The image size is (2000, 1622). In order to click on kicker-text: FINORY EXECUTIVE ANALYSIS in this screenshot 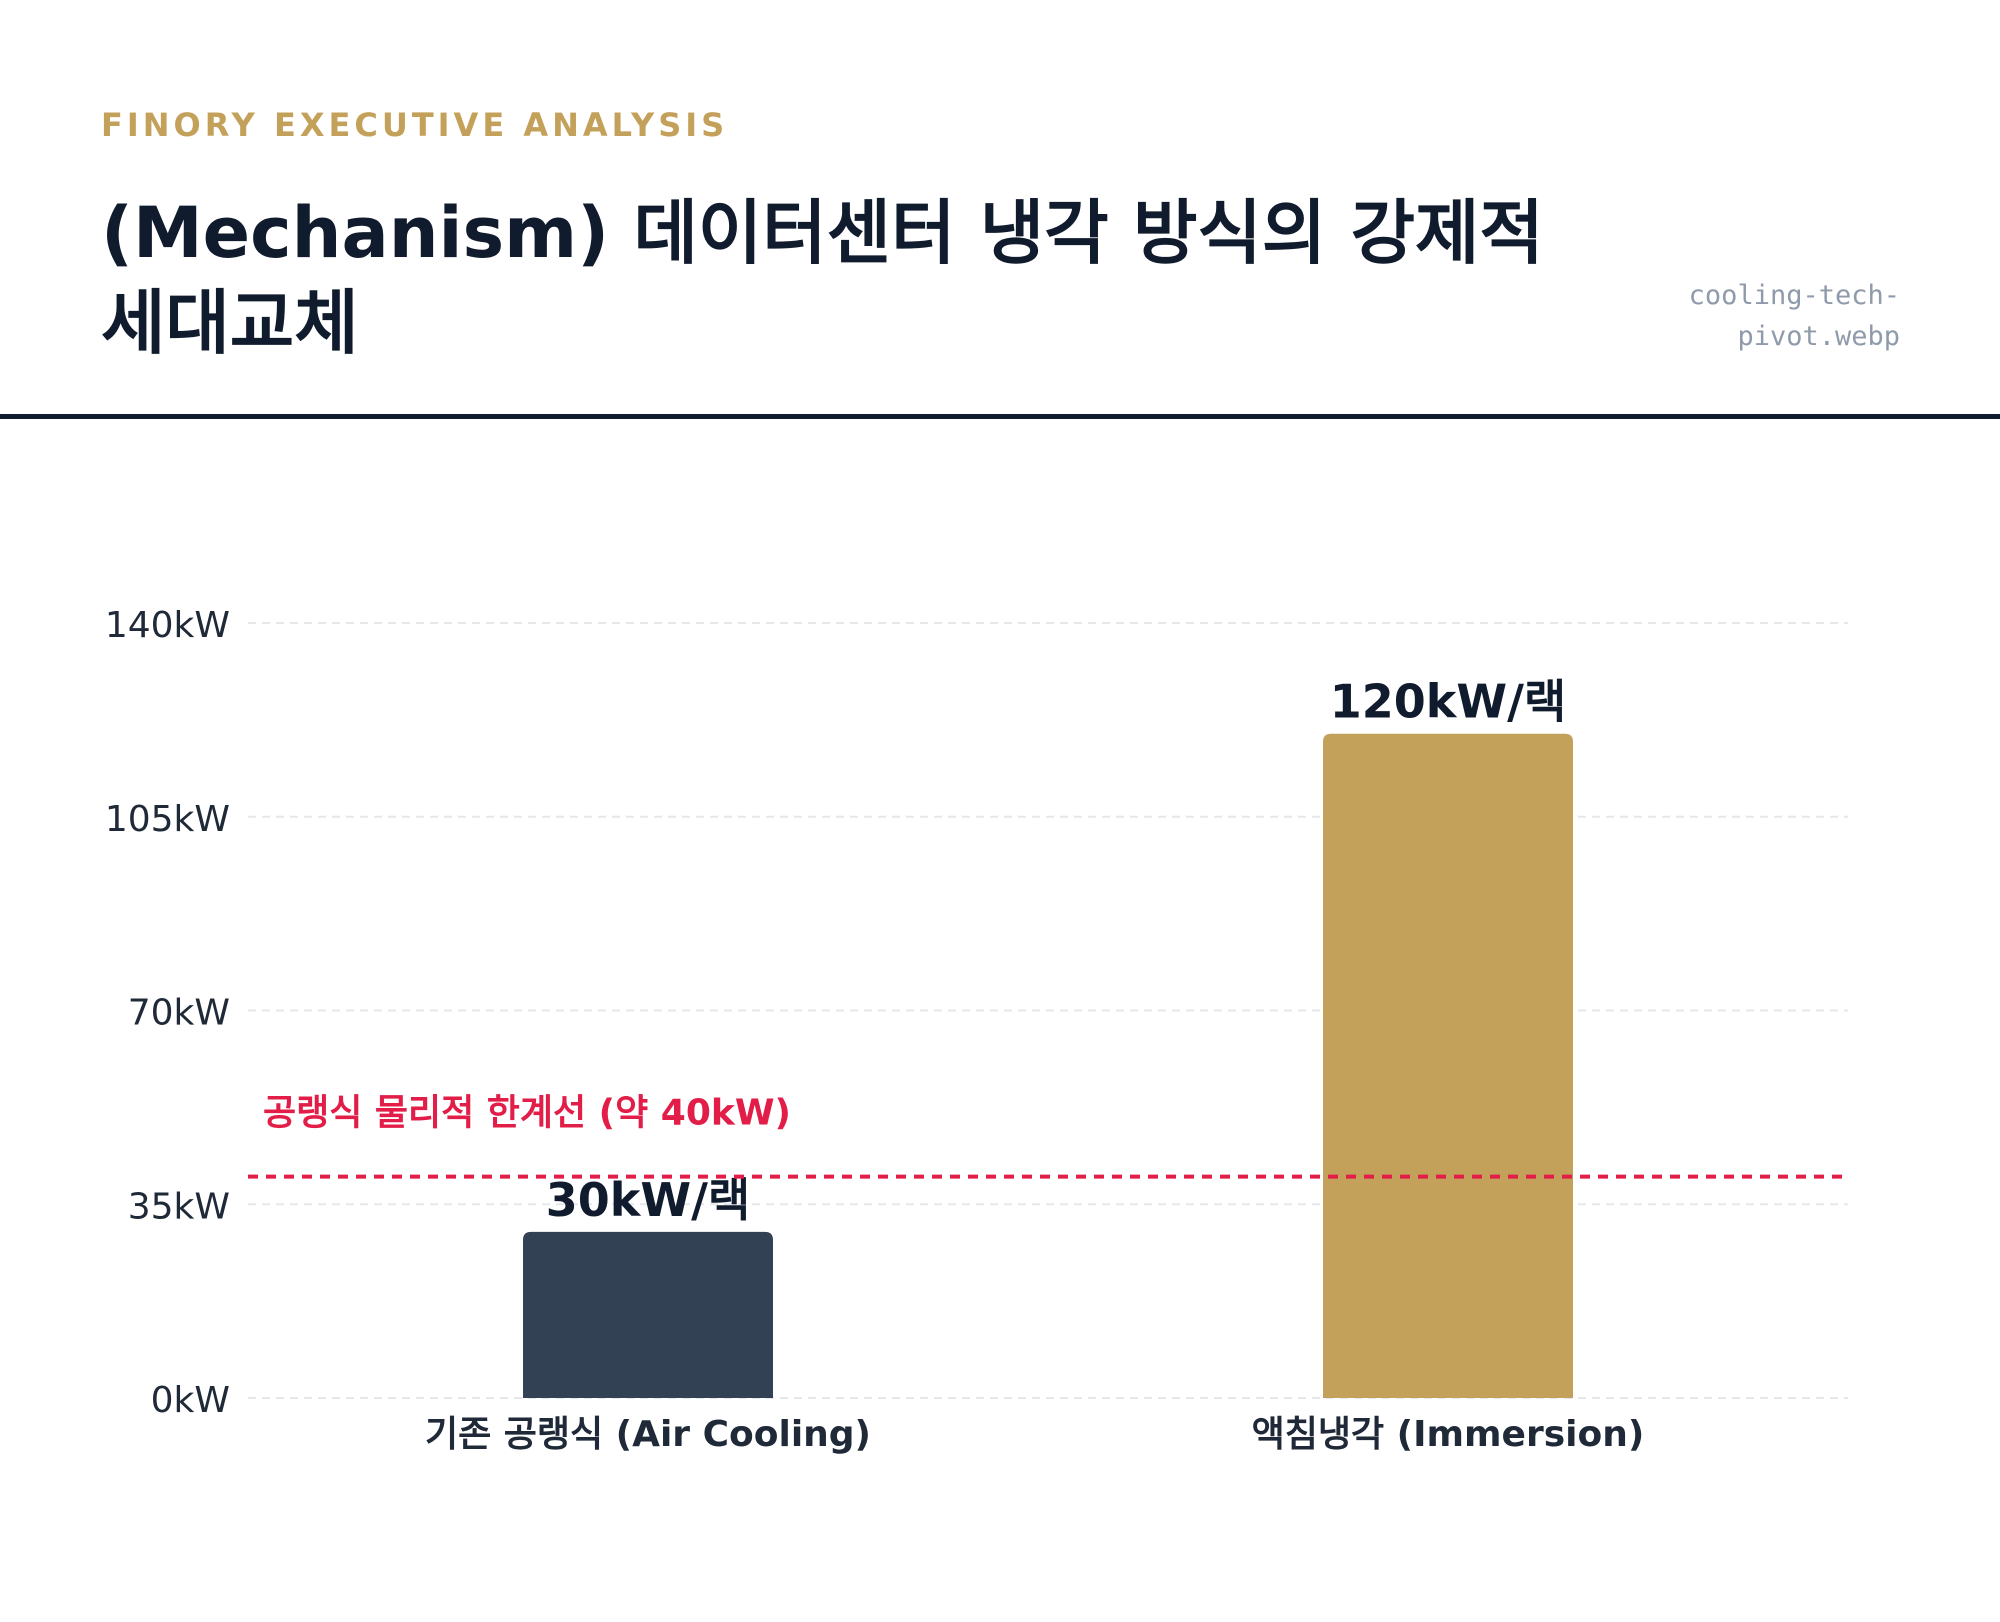, I will do `click(415, 125)`.